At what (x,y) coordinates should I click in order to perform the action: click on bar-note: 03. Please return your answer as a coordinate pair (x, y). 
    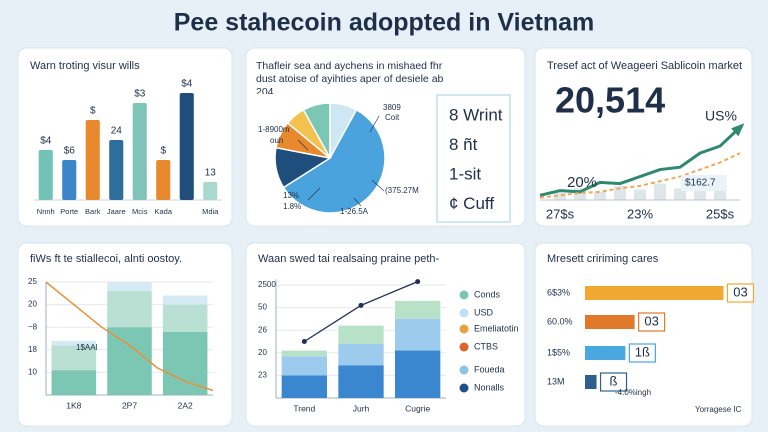
    Looking at the image, I should click on (740, 291).